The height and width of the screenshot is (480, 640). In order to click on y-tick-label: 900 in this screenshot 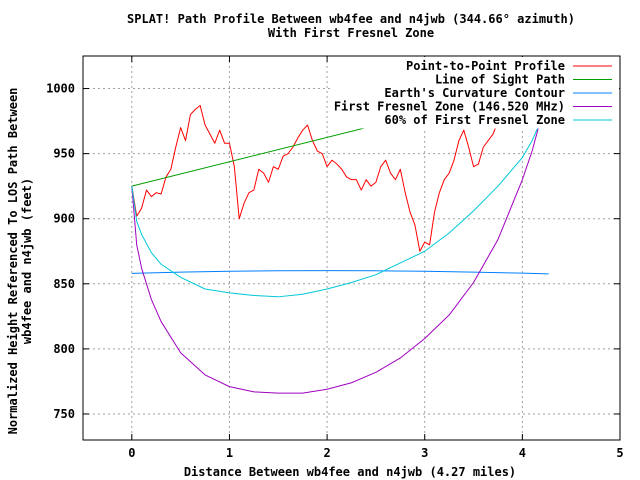, I will do `click(64, 219)`.